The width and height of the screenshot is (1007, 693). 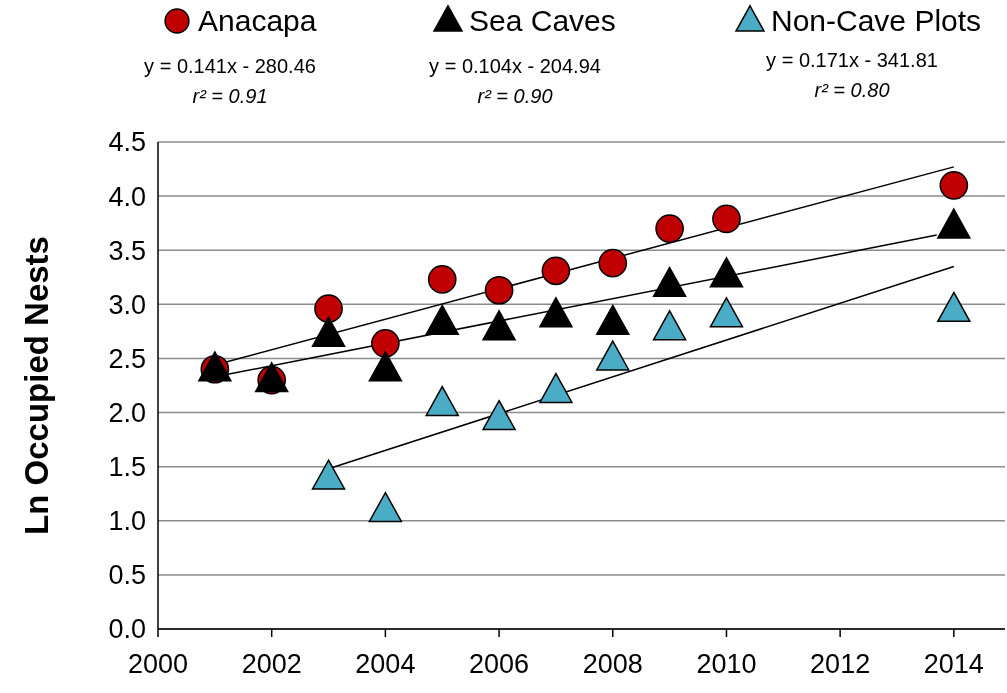 I want to click on x-tick-label: 2008, so click(x=612, y=664).